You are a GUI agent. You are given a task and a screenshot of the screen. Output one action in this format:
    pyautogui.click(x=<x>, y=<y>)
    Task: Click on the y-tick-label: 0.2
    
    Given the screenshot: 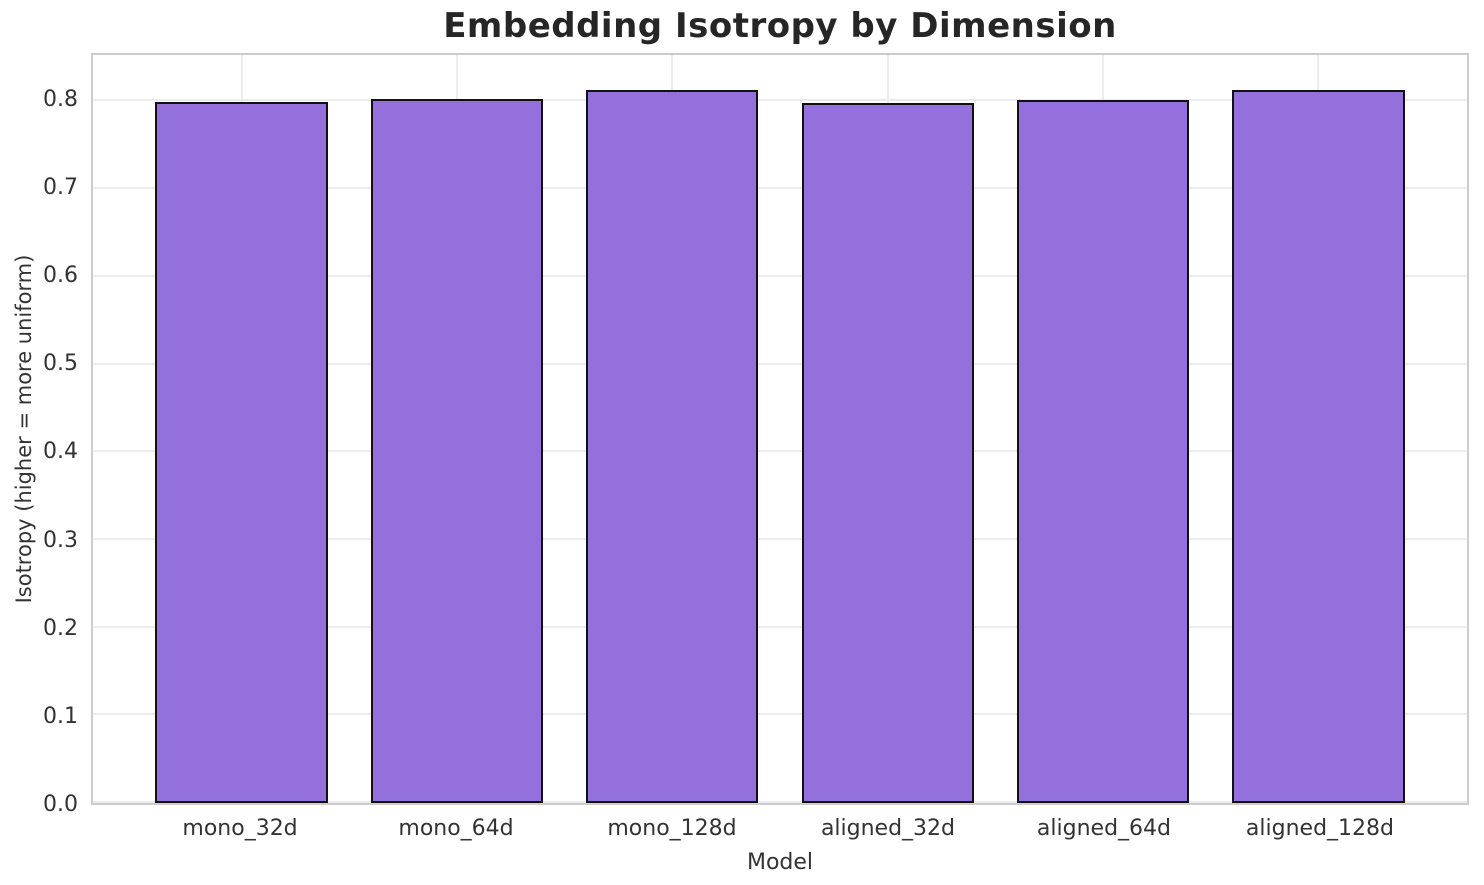 What is the action you would take?
    pyautogui.click(x=60, y=628)
    